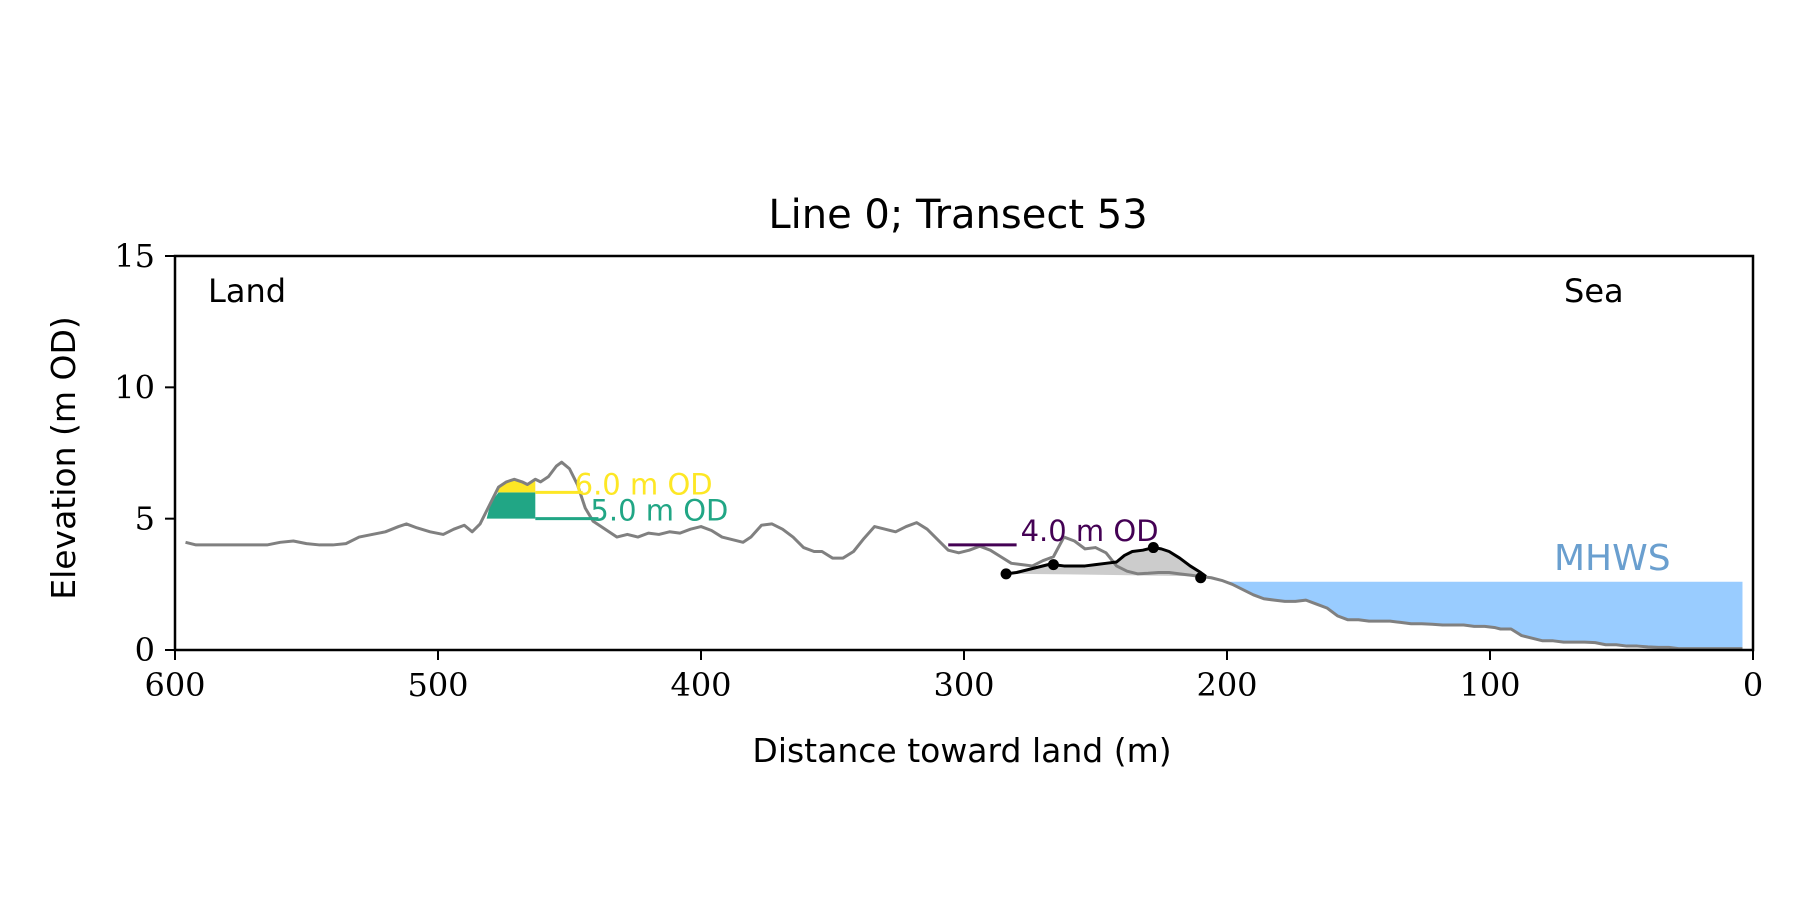 This screenshot has width=1800, height=900. I want to click on y-tick-label-3: 15, so click(134, 256).